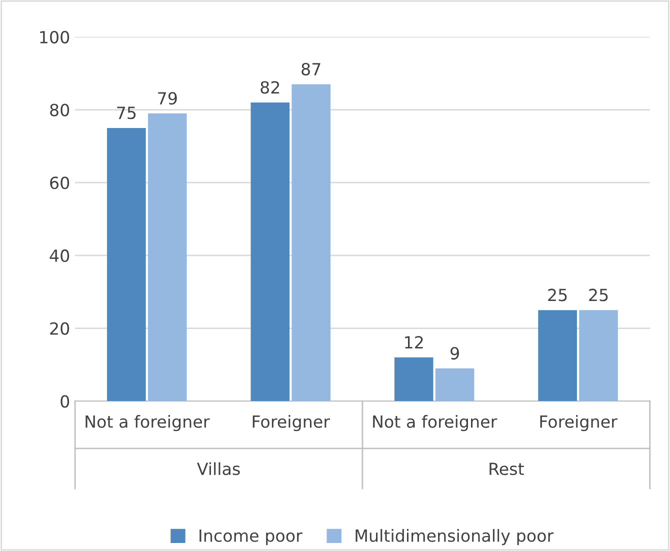 The height and width of the screenshot is (551, 670). What do you see at coordinates (167, 98) in the screenshot?
I see `data-label: 79` at bounding box center [167, 98].